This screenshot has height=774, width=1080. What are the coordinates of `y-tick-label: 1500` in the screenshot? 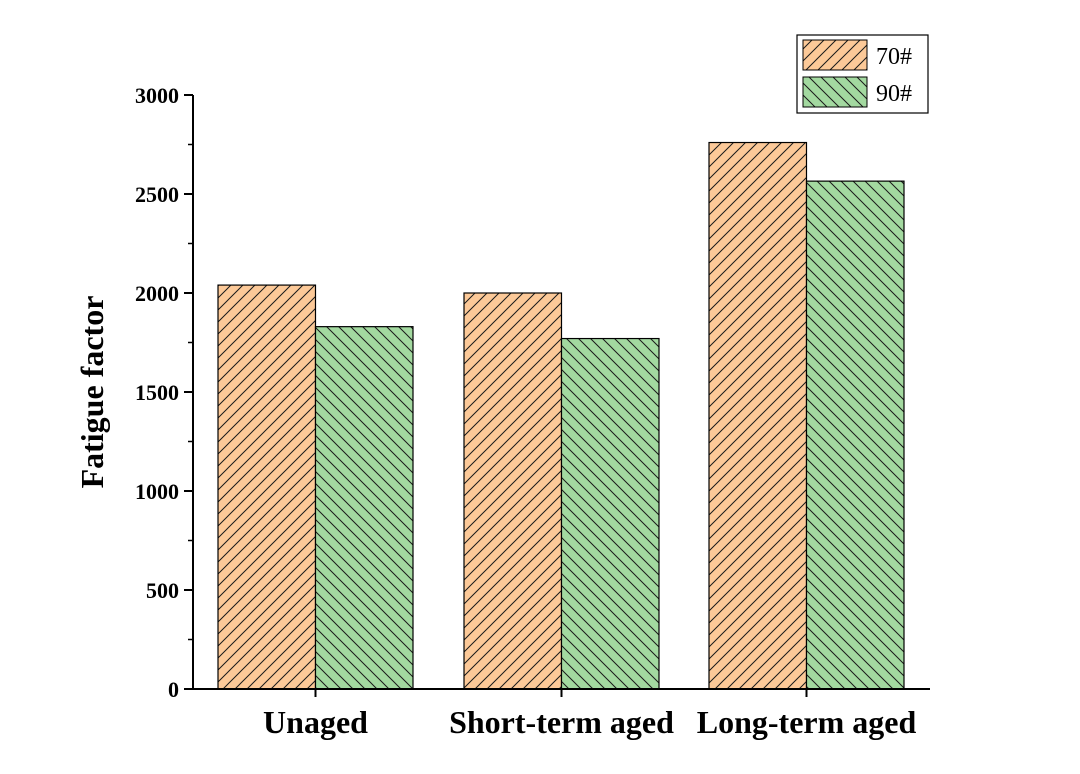 It's located at (157, 392).